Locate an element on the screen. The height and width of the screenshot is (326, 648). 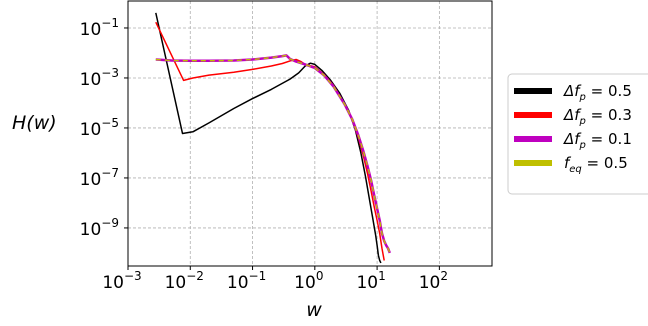
x-tick-label: 10⁰ is located at coordinates (308, 281).